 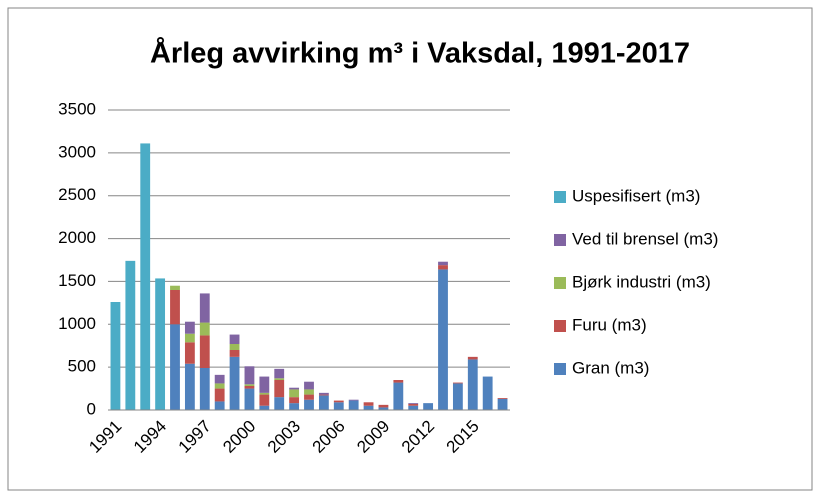 I want to click on y-tick-label: 2000, so click(x=77, y=237).